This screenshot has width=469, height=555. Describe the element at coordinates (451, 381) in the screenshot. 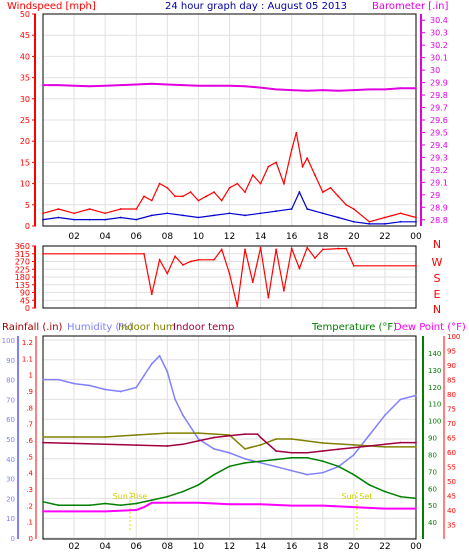

I see `dewpoint-tick-10: 85` at that location.